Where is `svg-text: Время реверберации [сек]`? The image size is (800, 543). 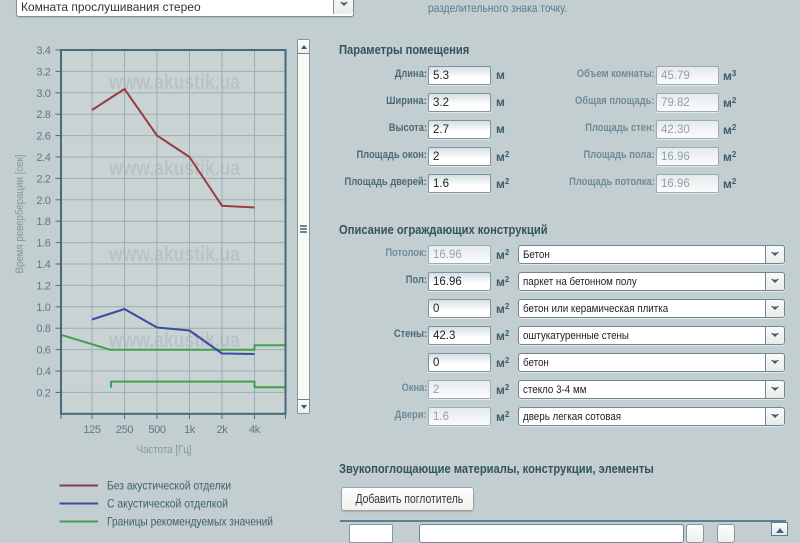
svg-text: Время реверберации [сек] is located at coordinates (20, 214).